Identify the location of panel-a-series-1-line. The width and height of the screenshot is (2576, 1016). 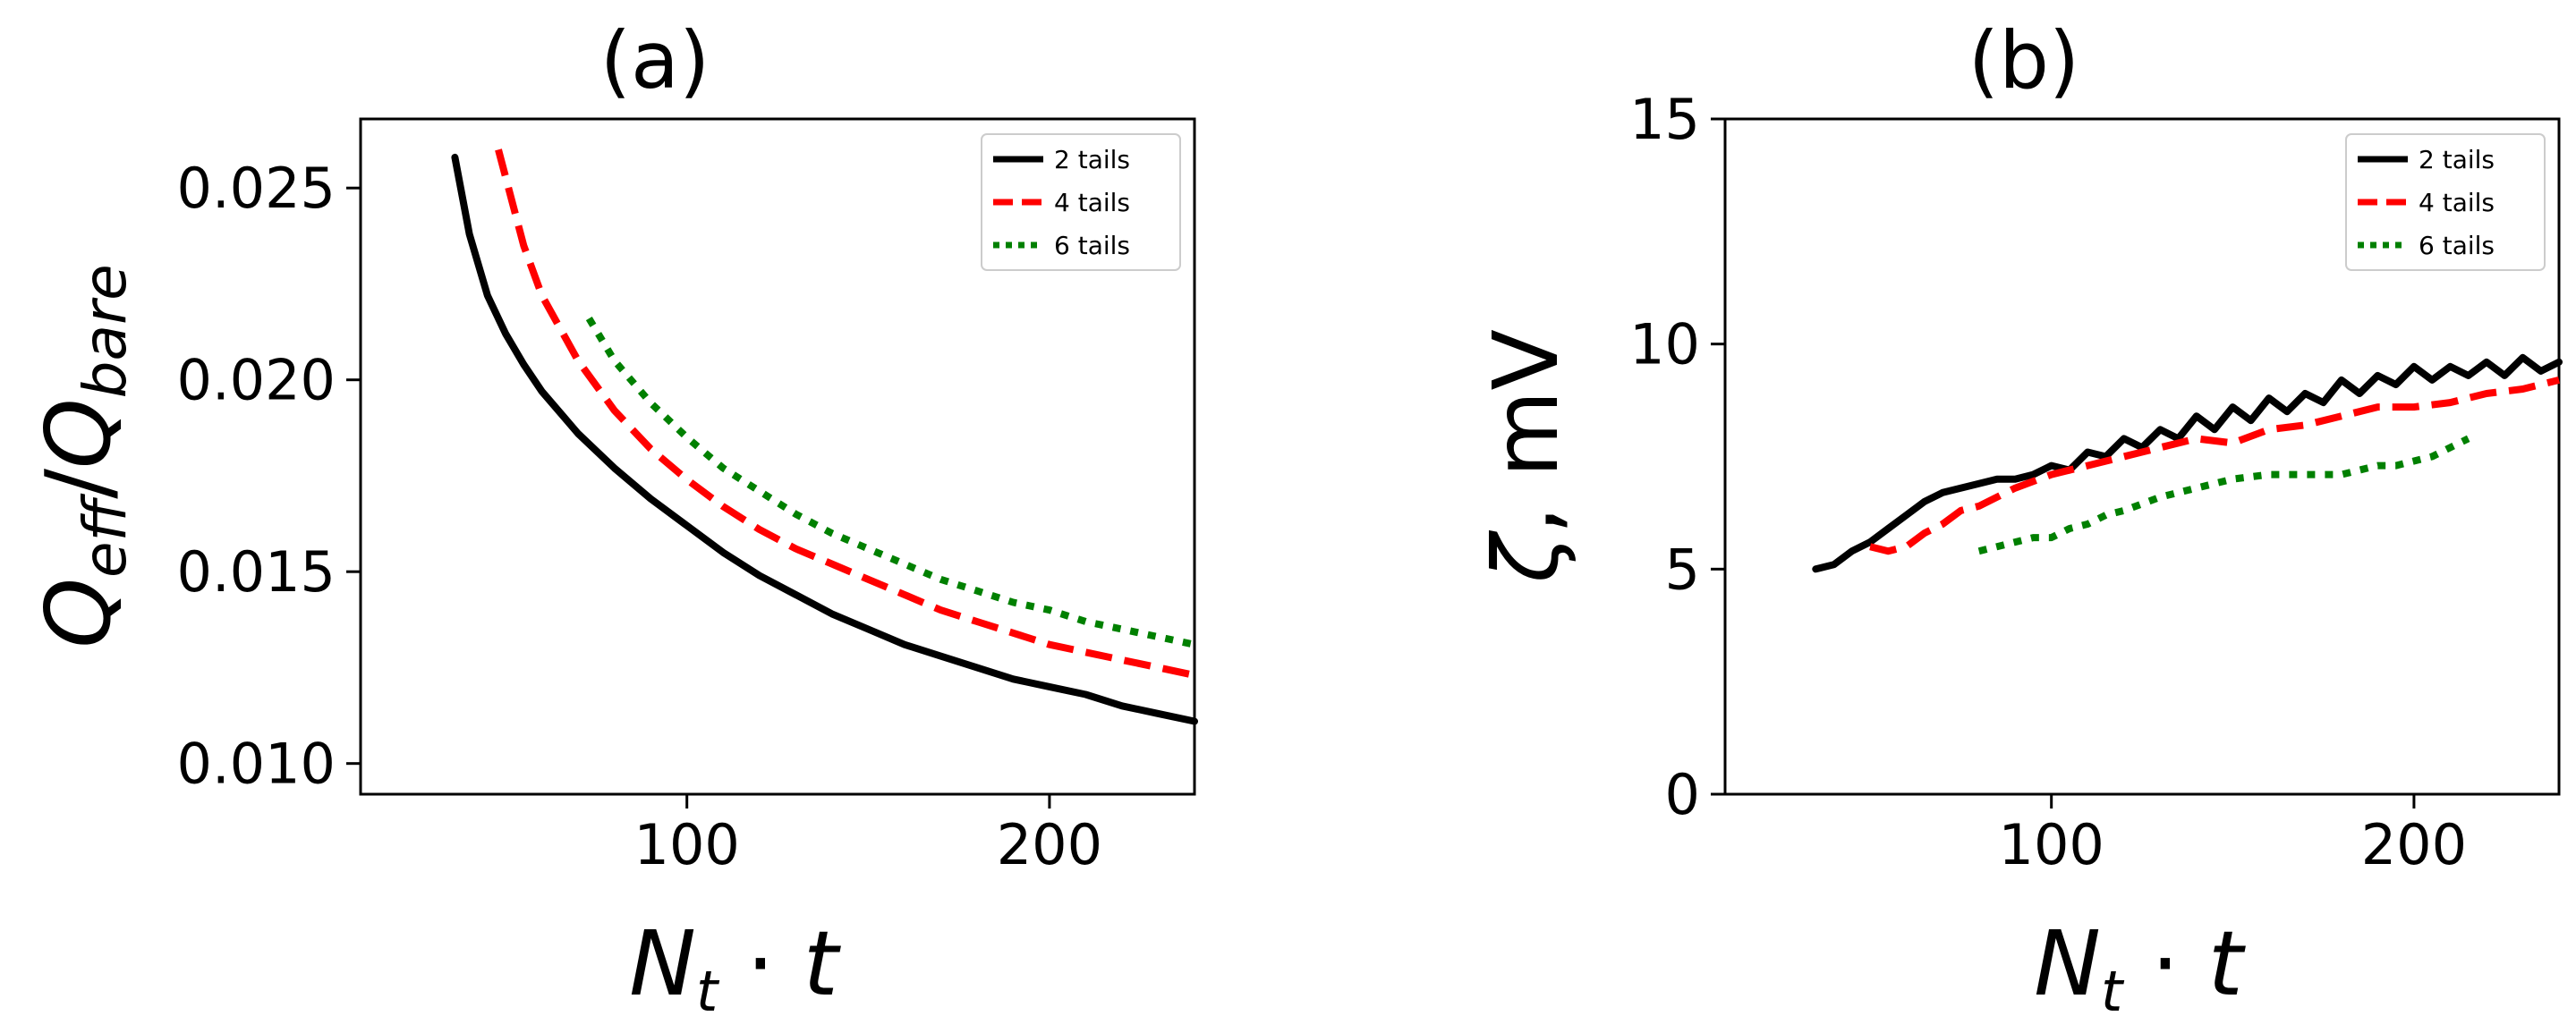
(845, 413).